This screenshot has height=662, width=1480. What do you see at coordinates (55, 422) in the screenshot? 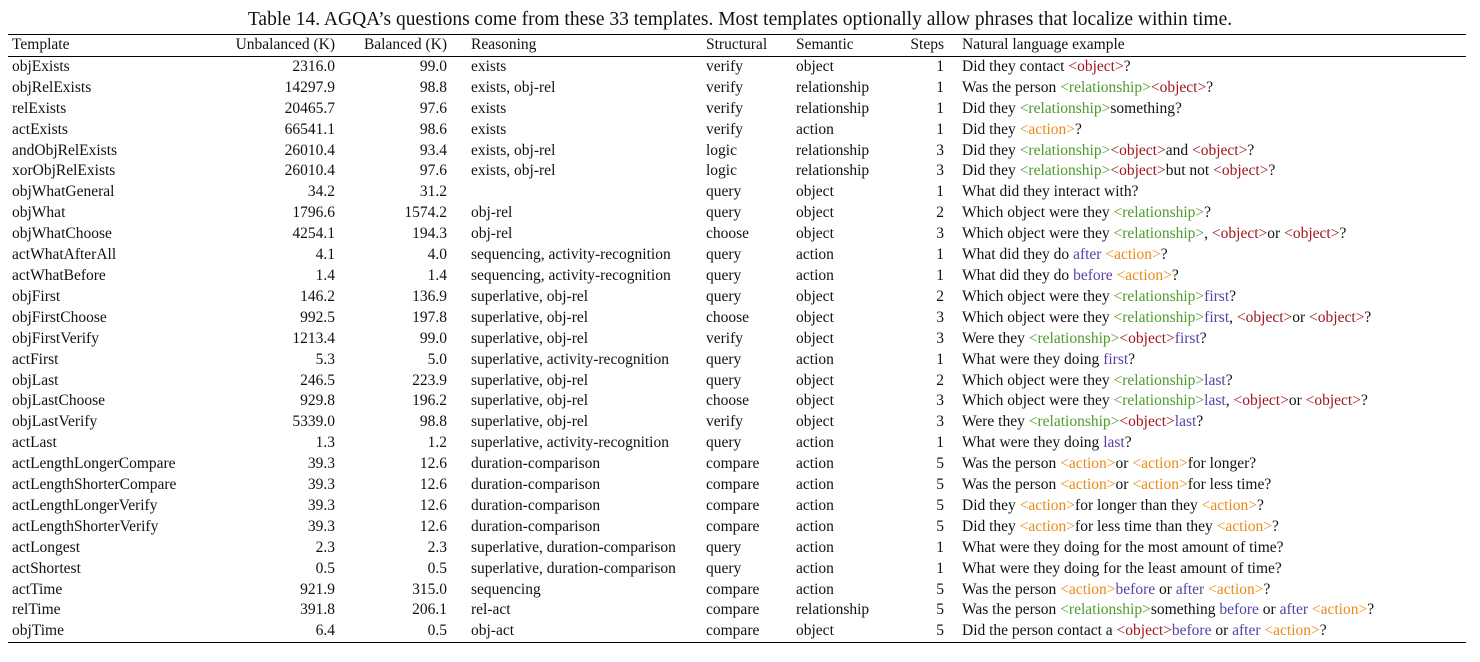
I see `template-cell: objLastVerify` at bounding box center [55, 422].